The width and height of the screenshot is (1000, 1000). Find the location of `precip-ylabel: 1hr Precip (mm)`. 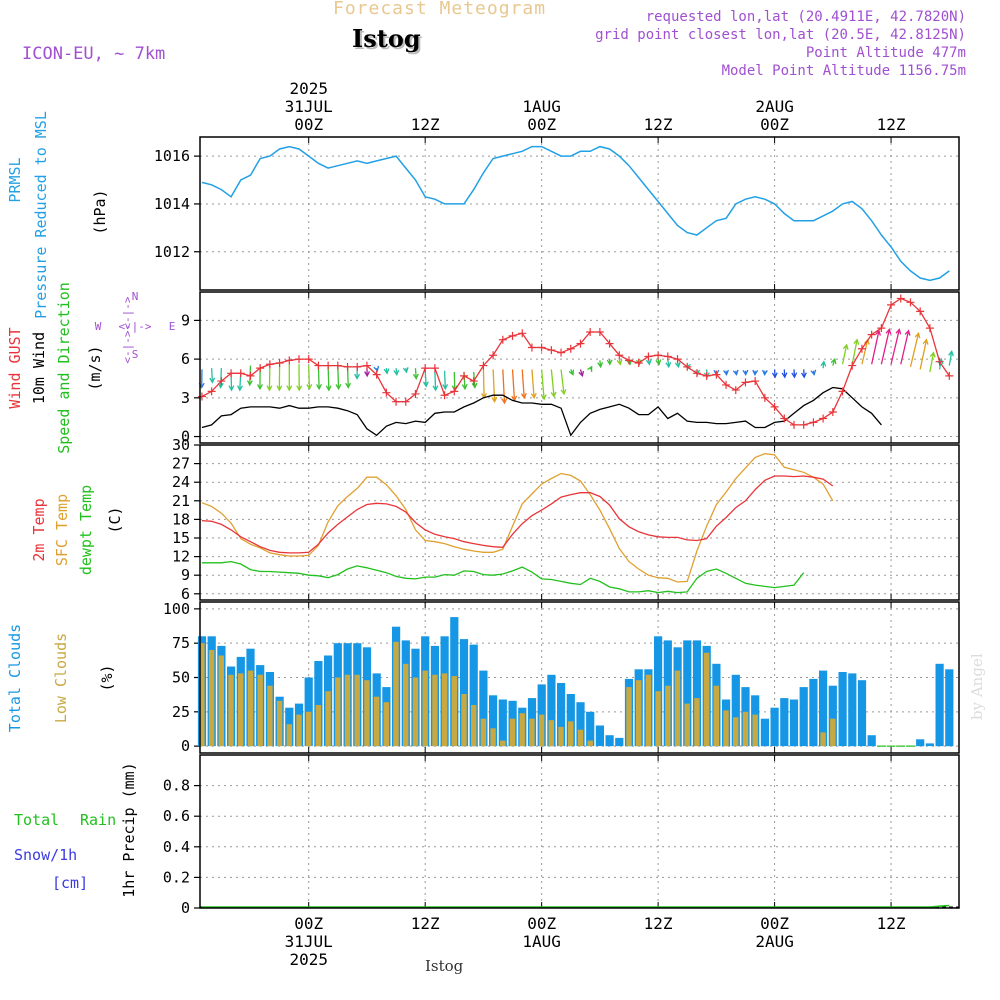

precip-ylabel: 1hr Precip (mm) is located at coordinates (129, 829).